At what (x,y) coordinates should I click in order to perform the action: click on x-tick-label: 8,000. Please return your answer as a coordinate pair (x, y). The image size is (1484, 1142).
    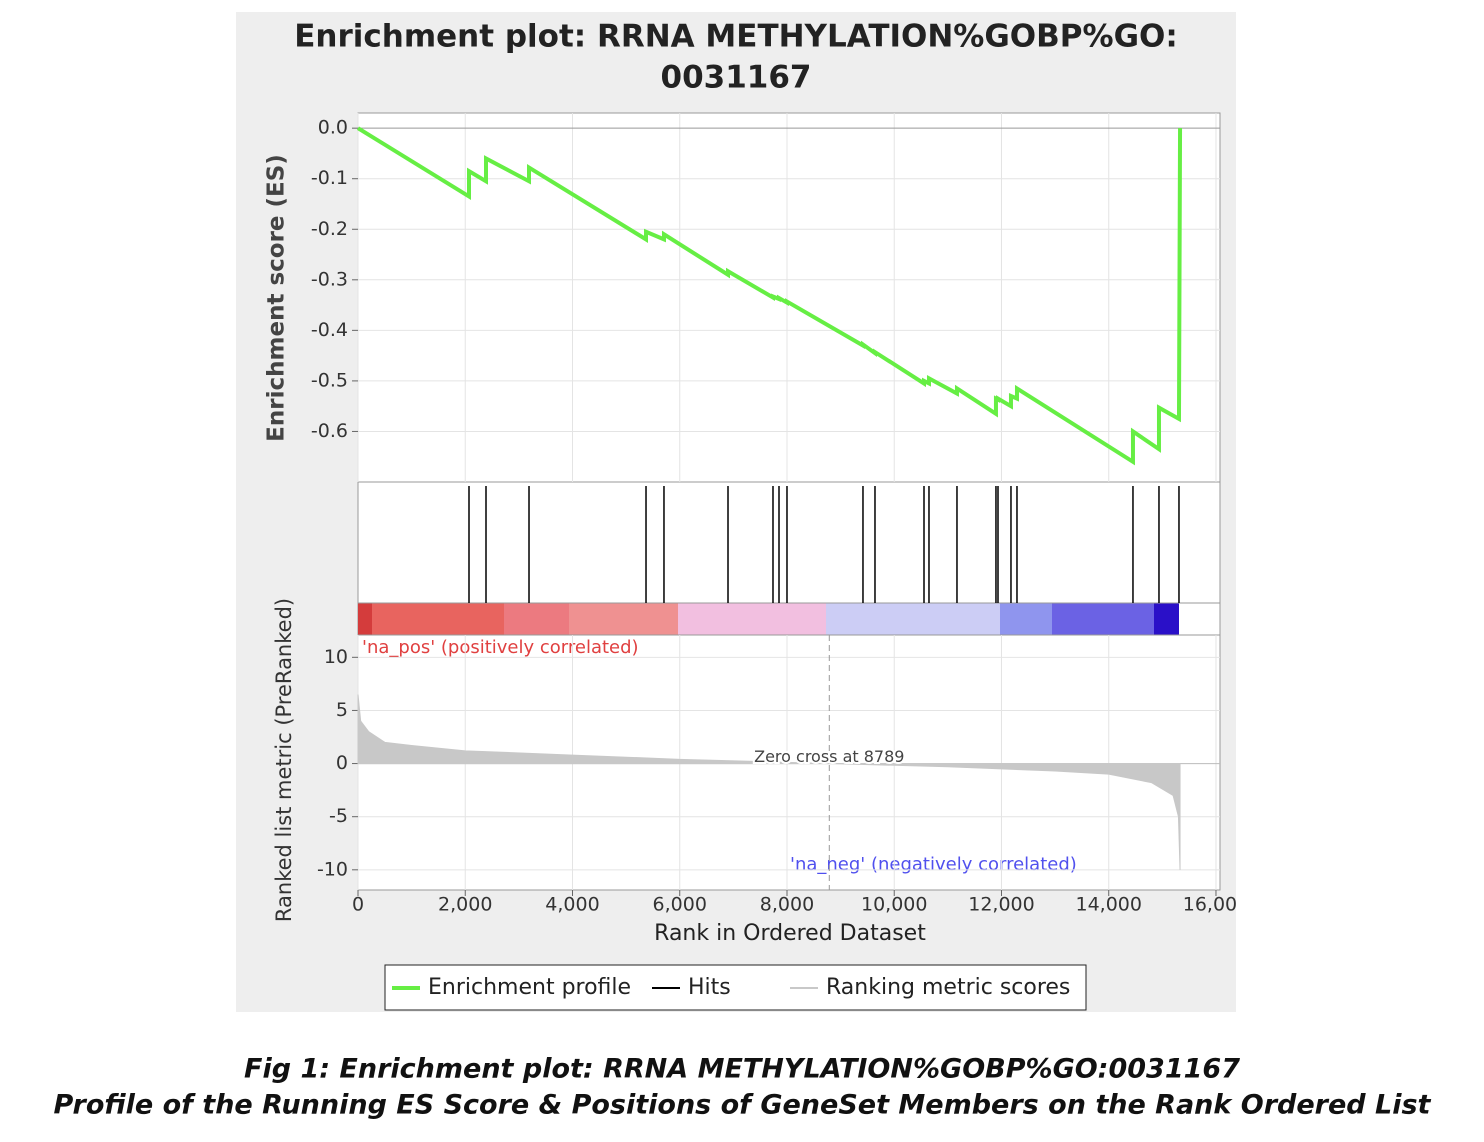
    Looking at the image, I should click on (787, 905).